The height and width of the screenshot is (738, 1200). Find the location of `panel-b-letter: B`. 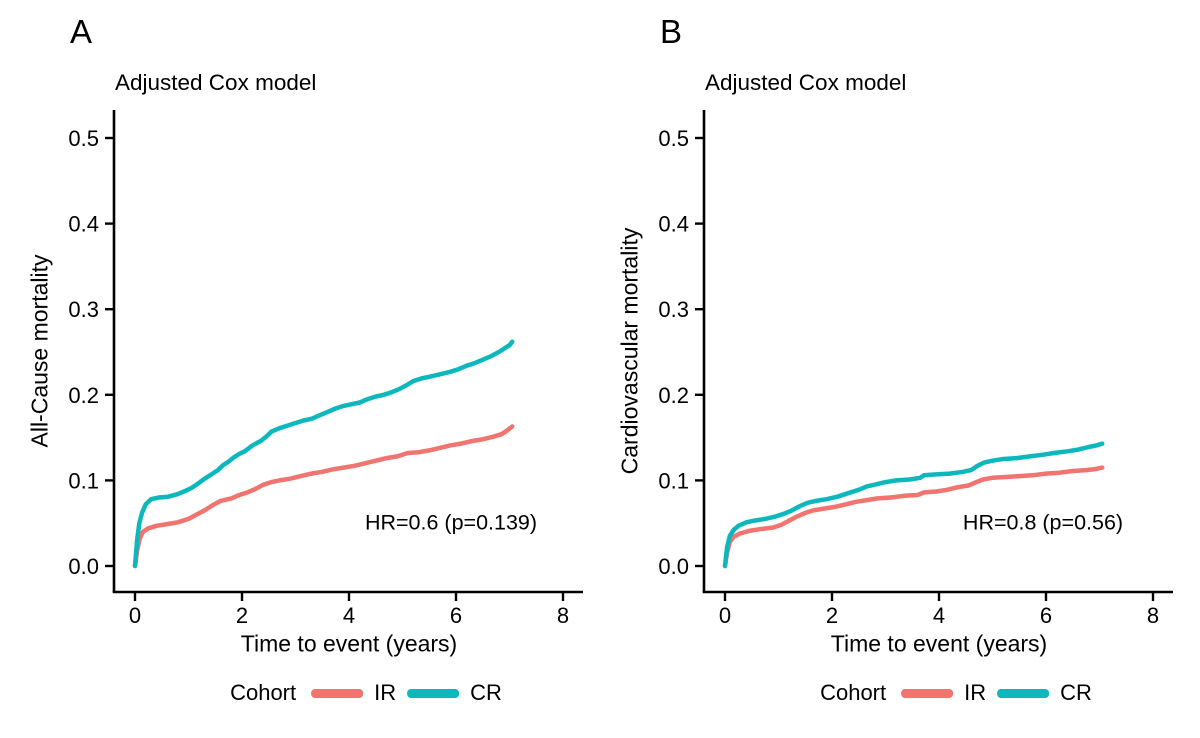

panel-b-letter: B is located at coordinates (671, 31).